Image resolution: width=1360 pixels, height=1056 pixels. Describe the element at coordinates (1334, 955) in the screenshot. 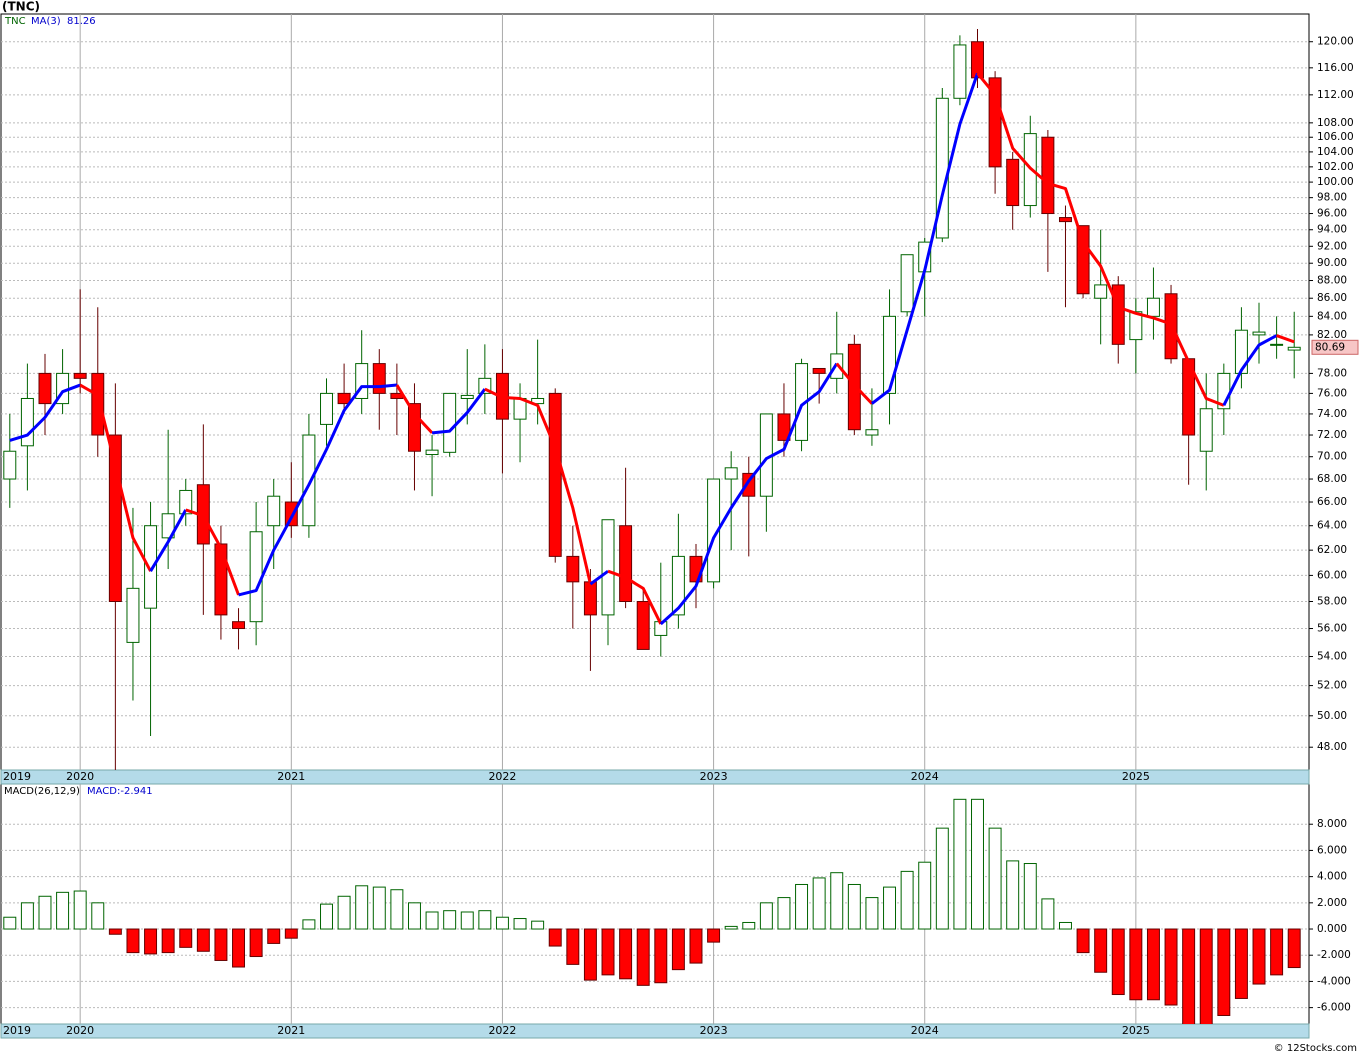

I see `y-tick-label: -2.000` at that location.